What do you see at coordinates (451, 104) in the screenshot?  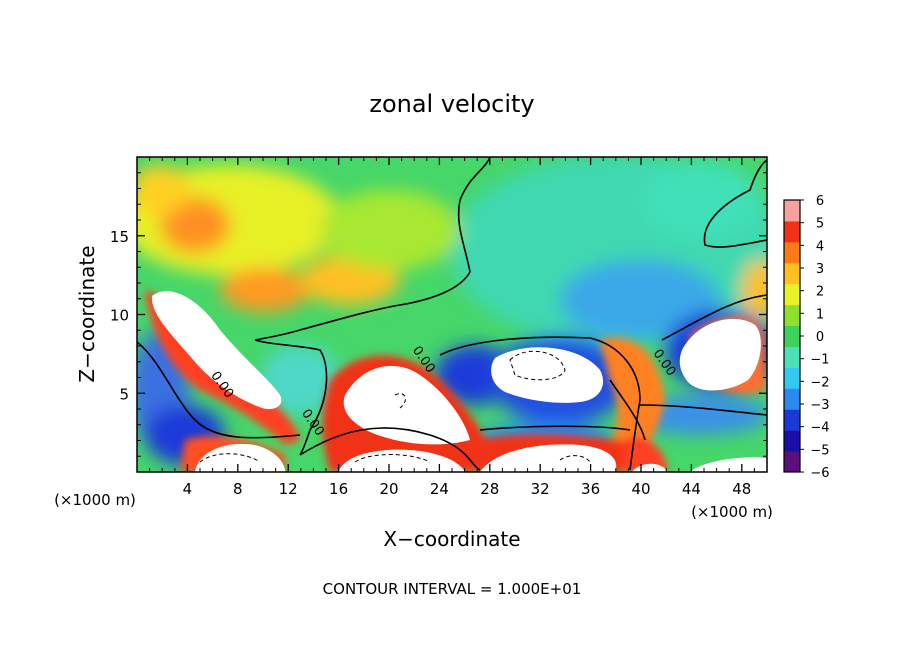 I see `chart-title: zonal velocity` at bounding box center [451, 104].